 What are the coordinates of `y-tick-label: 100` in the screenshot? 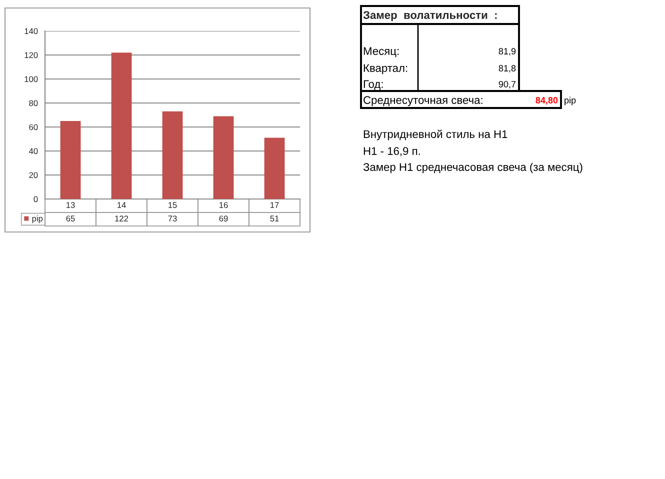 It's located at (31, 79).